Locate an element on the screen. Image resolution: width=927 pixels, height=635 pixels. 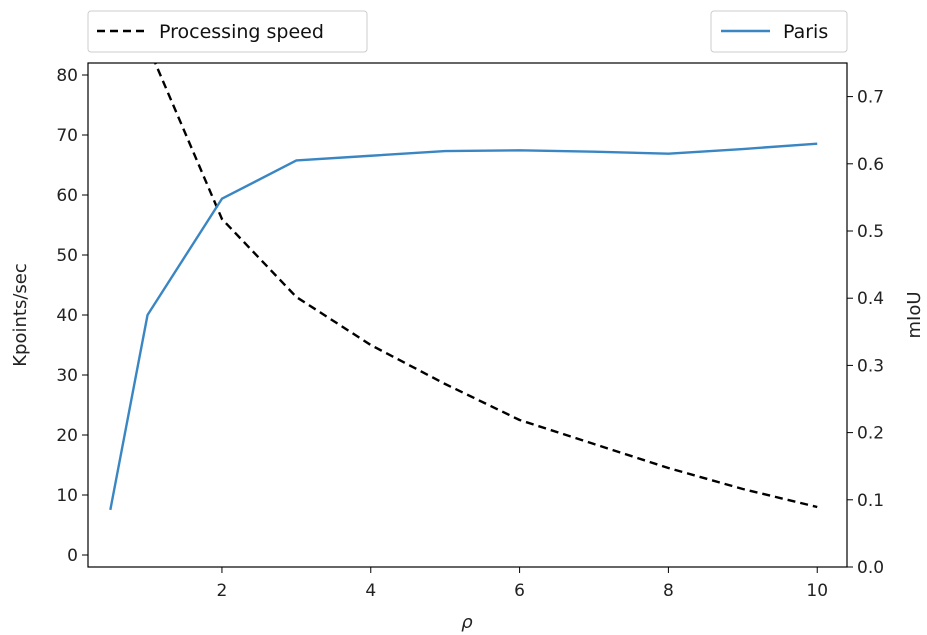
x-tick-label: 8 is located at coordinates (668, 591).